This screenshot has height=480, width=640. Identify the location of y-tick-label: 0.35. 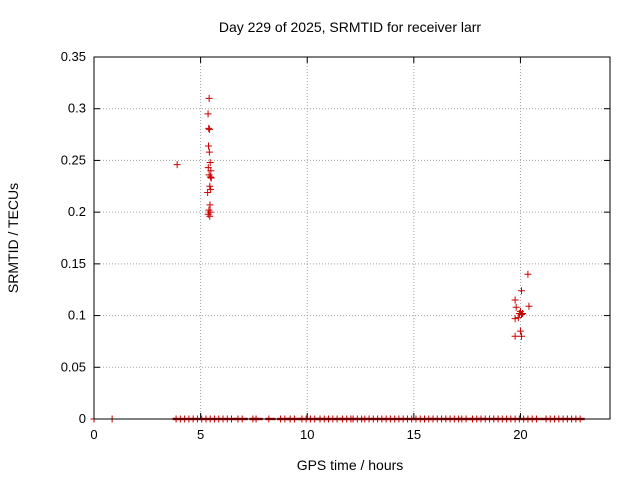
(73, 56).